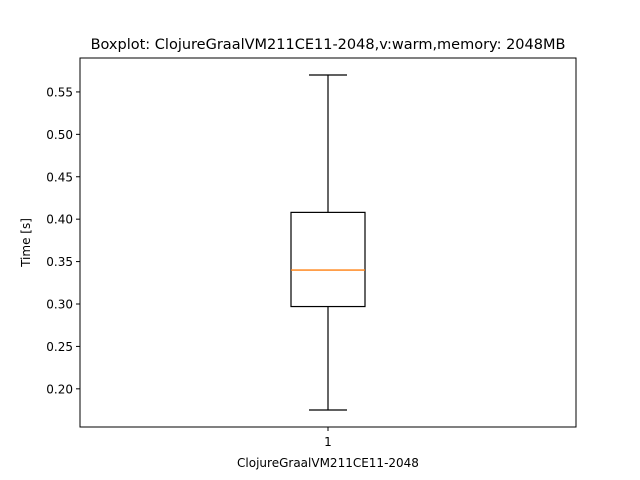 This screenshot has height=480, width=640. What do you see at coordinates (328, 463) in the screenshot?
I see `x-axis-label: ClojureGraalVM211CE11-2048` at bounding box center [328, 463].